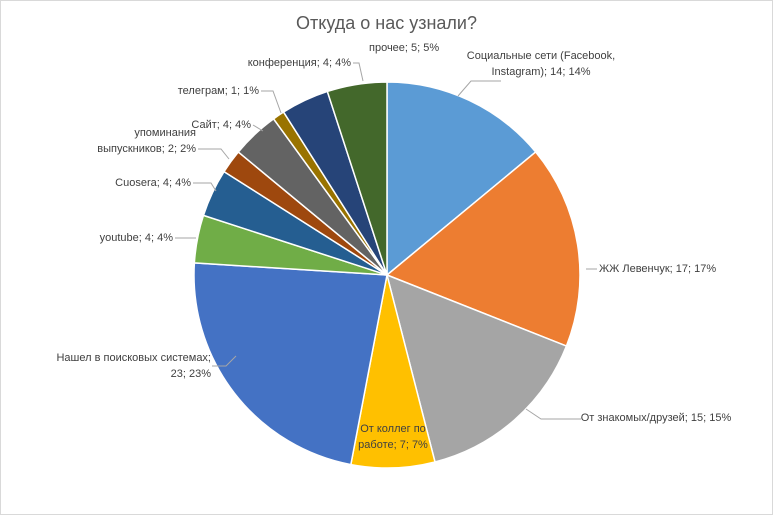 Image resolution: width=773 pixels, height=515 pixels. What do you see at coordinates (133, 366) in the screenshot?
I see `data-label: Нашел в поисковых системах; 23; 23%` at bounding box center [133, 366].